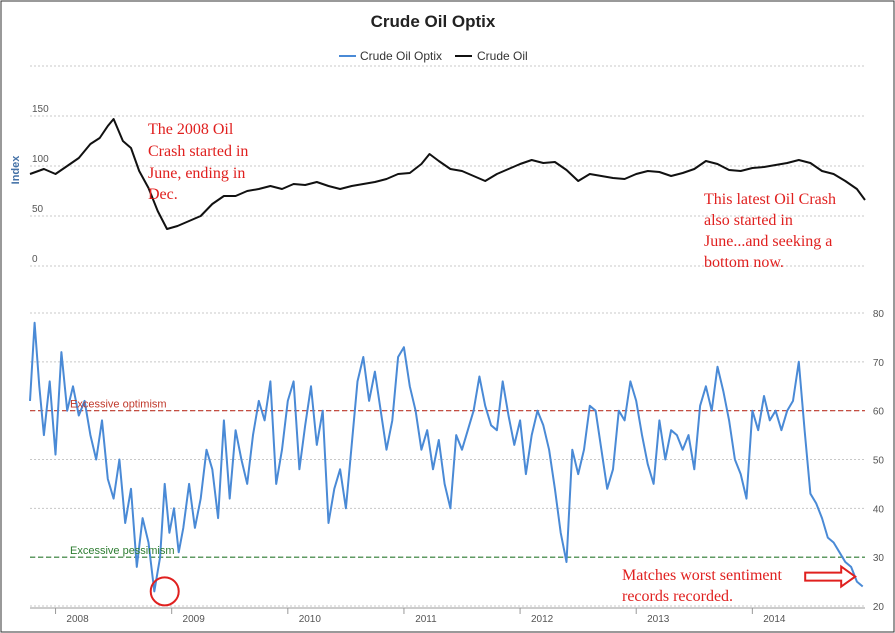  What do you see at coordinates (768, 241) in the screenshot?
I see `annotation-latest-line-3: June...and seeking a` at bounding box center [768, 241].